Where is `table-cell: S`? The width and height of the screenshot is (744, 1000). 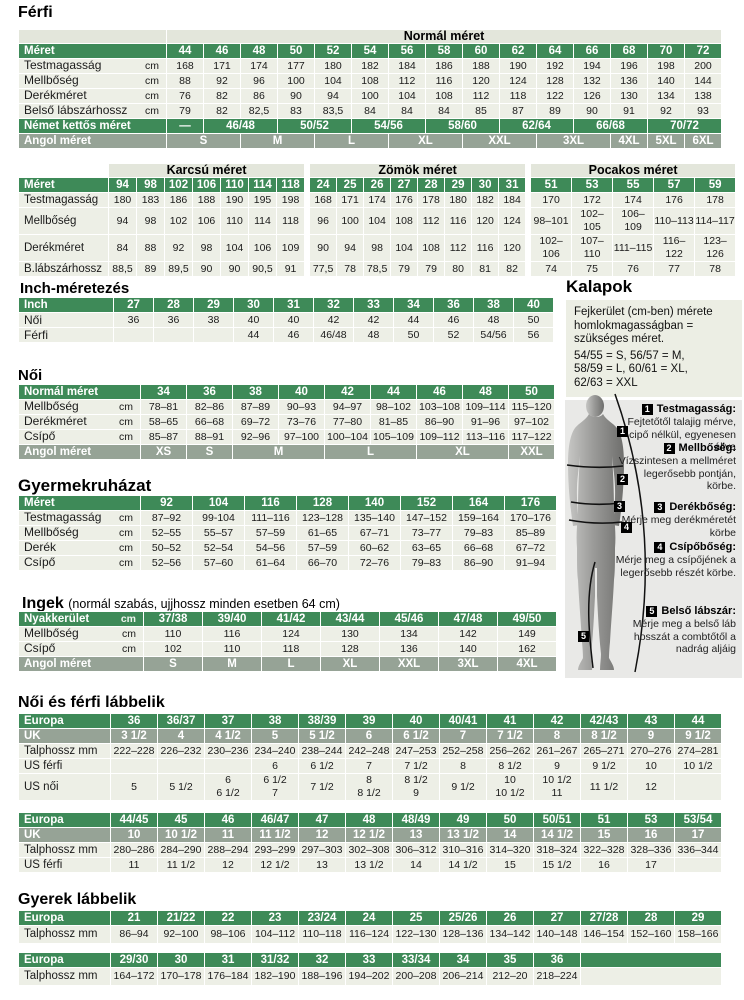 table-cell: S is located at coordinates (209, 452).